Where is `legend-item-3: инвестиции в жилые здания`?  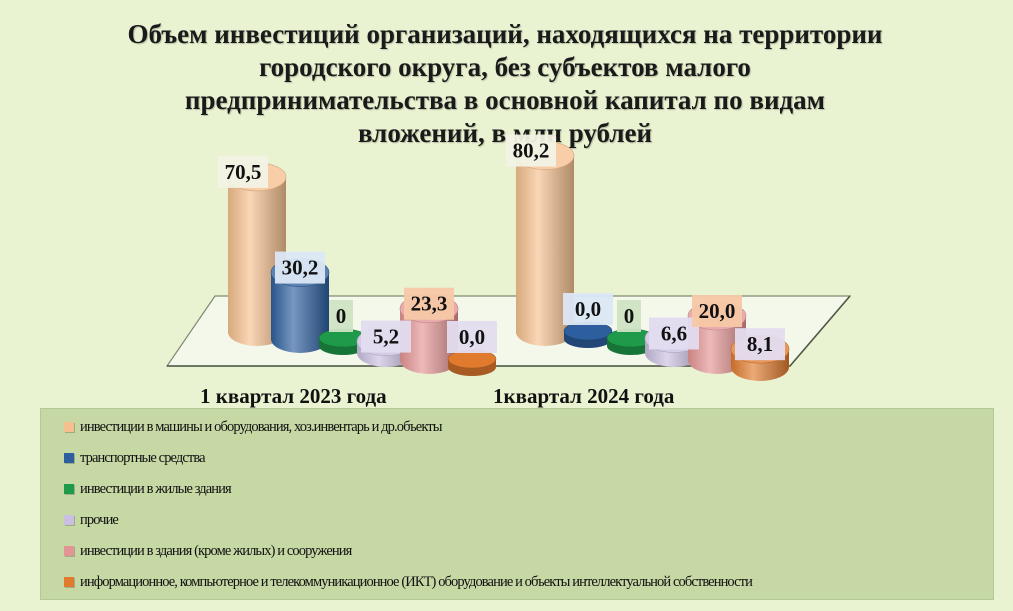 legend-item-3: инвестиции в жилые здания is located at coordinates (148, 489).